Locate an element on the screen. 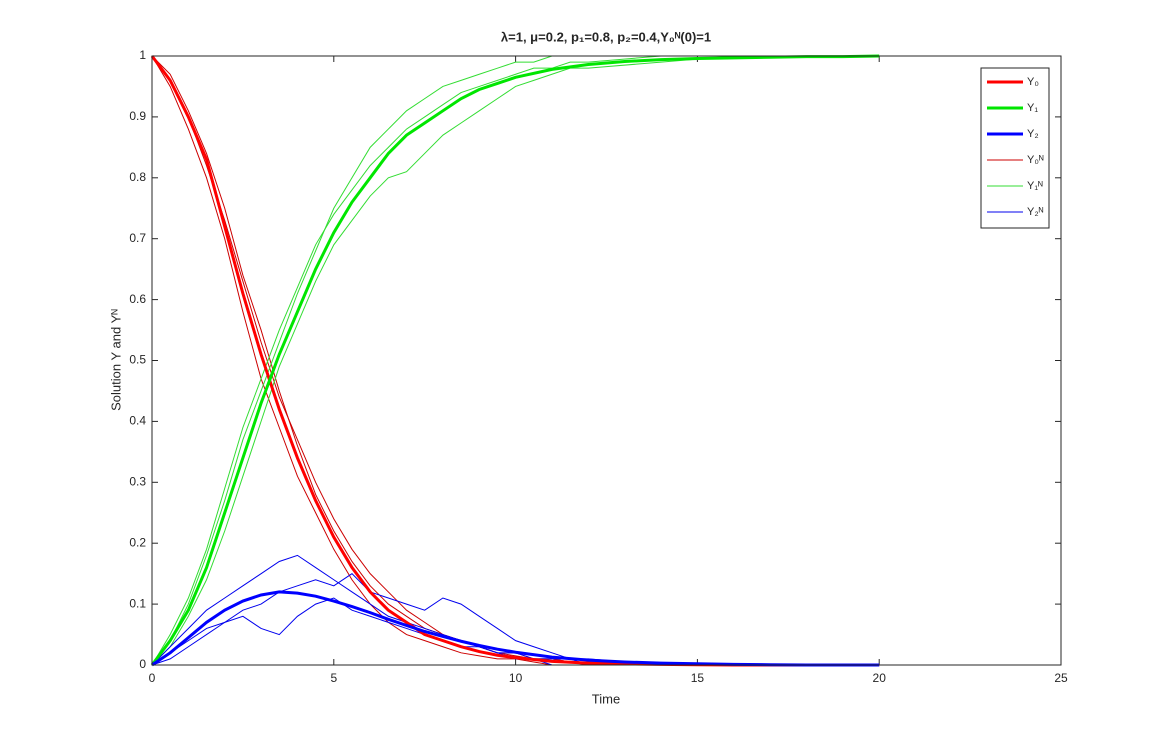 The image size is (1173, 747). mean-line is located at coordinates (515, 628).